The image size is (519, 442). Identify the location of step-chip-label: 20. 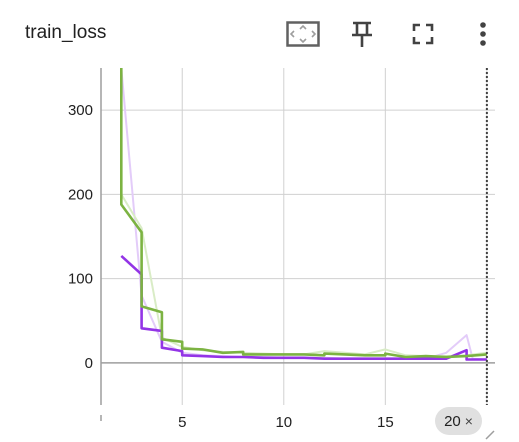
(452, 421).